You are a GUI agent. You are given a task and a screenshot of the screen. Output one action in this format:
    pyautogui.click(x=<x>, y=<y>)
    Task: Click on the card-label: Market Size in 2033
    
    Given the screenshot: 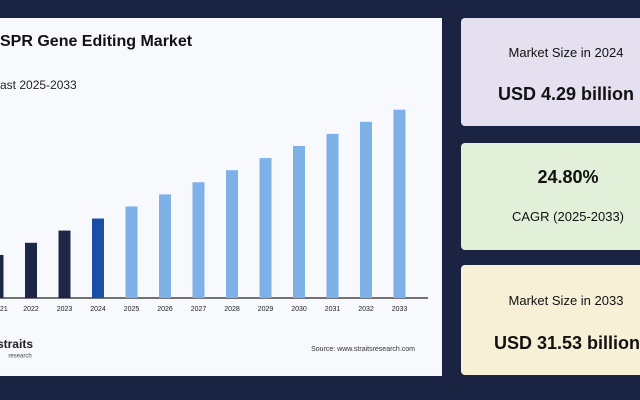 What is the action you would take?
    pyautogui.click(x=566, y=300)
    